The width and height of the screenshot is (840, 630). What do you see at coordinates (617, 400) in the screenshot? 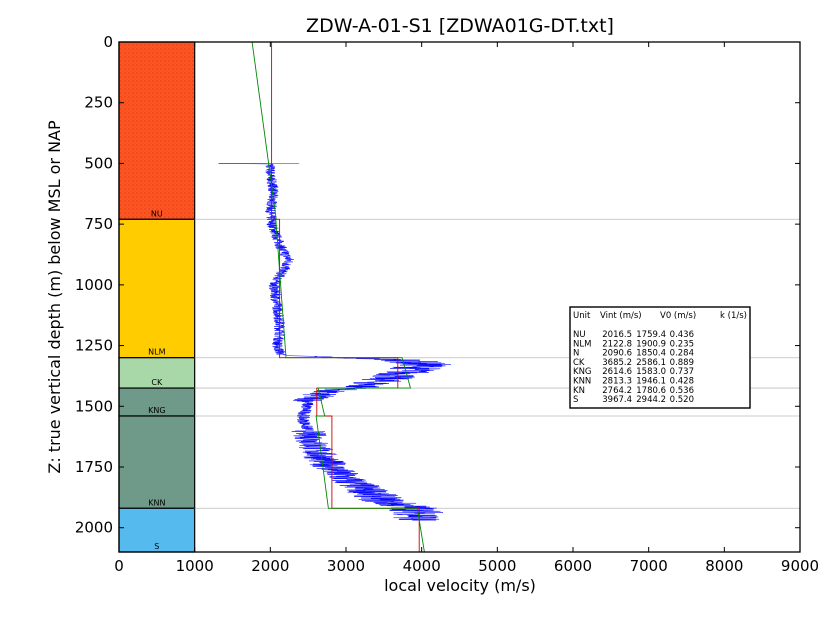
I see `legend-row-vint: 3967.4` at bounding box center [617, 400].